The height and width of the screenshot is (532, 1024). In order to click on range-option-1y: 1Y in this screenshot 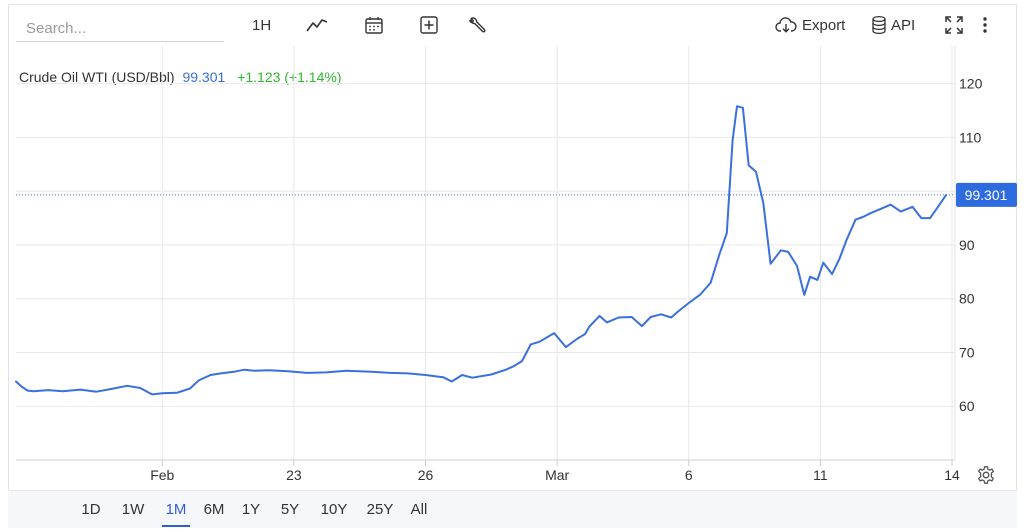, I will do `click(251, 509)`.